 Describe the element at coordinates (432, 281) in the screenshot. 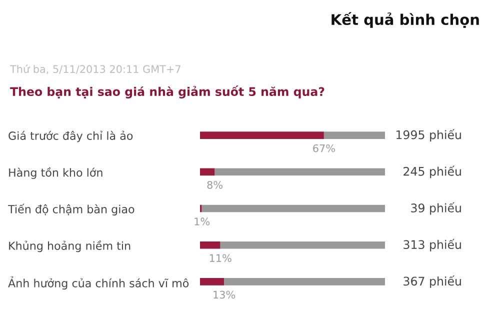

I see `text: 367 phiếu` at that location.